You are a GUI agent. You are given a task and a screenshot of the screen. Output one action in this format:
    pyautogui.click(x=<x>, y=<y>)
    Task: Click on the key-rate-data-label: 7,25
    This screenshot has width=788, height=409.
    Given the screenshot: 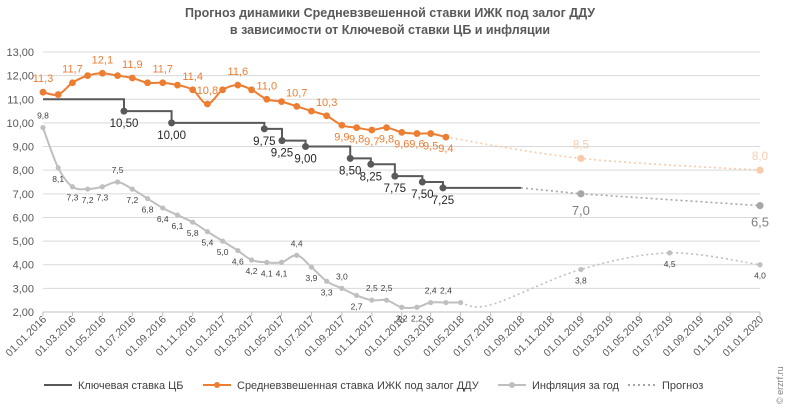 What is the action you would take?
    pyautogui.click(x=443, y=201)
    